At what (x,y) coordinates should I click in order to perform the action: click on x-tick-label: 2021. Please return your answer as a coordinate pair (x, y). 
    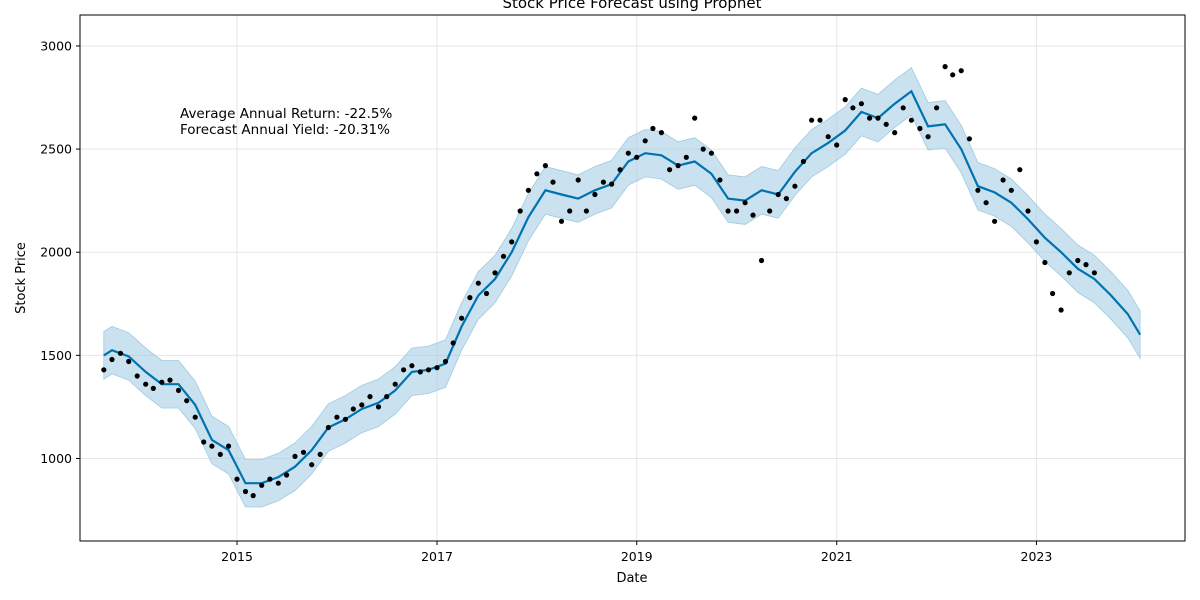
    Looking at the image, I should click on (837, 556).